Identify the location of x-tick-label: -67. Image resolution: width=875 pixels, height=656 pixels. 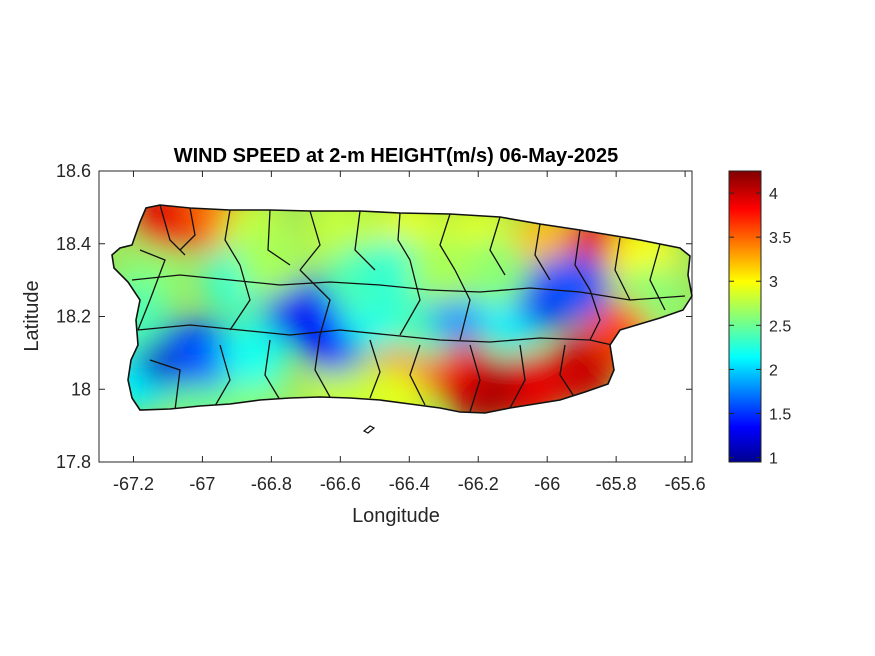
(202, 484).